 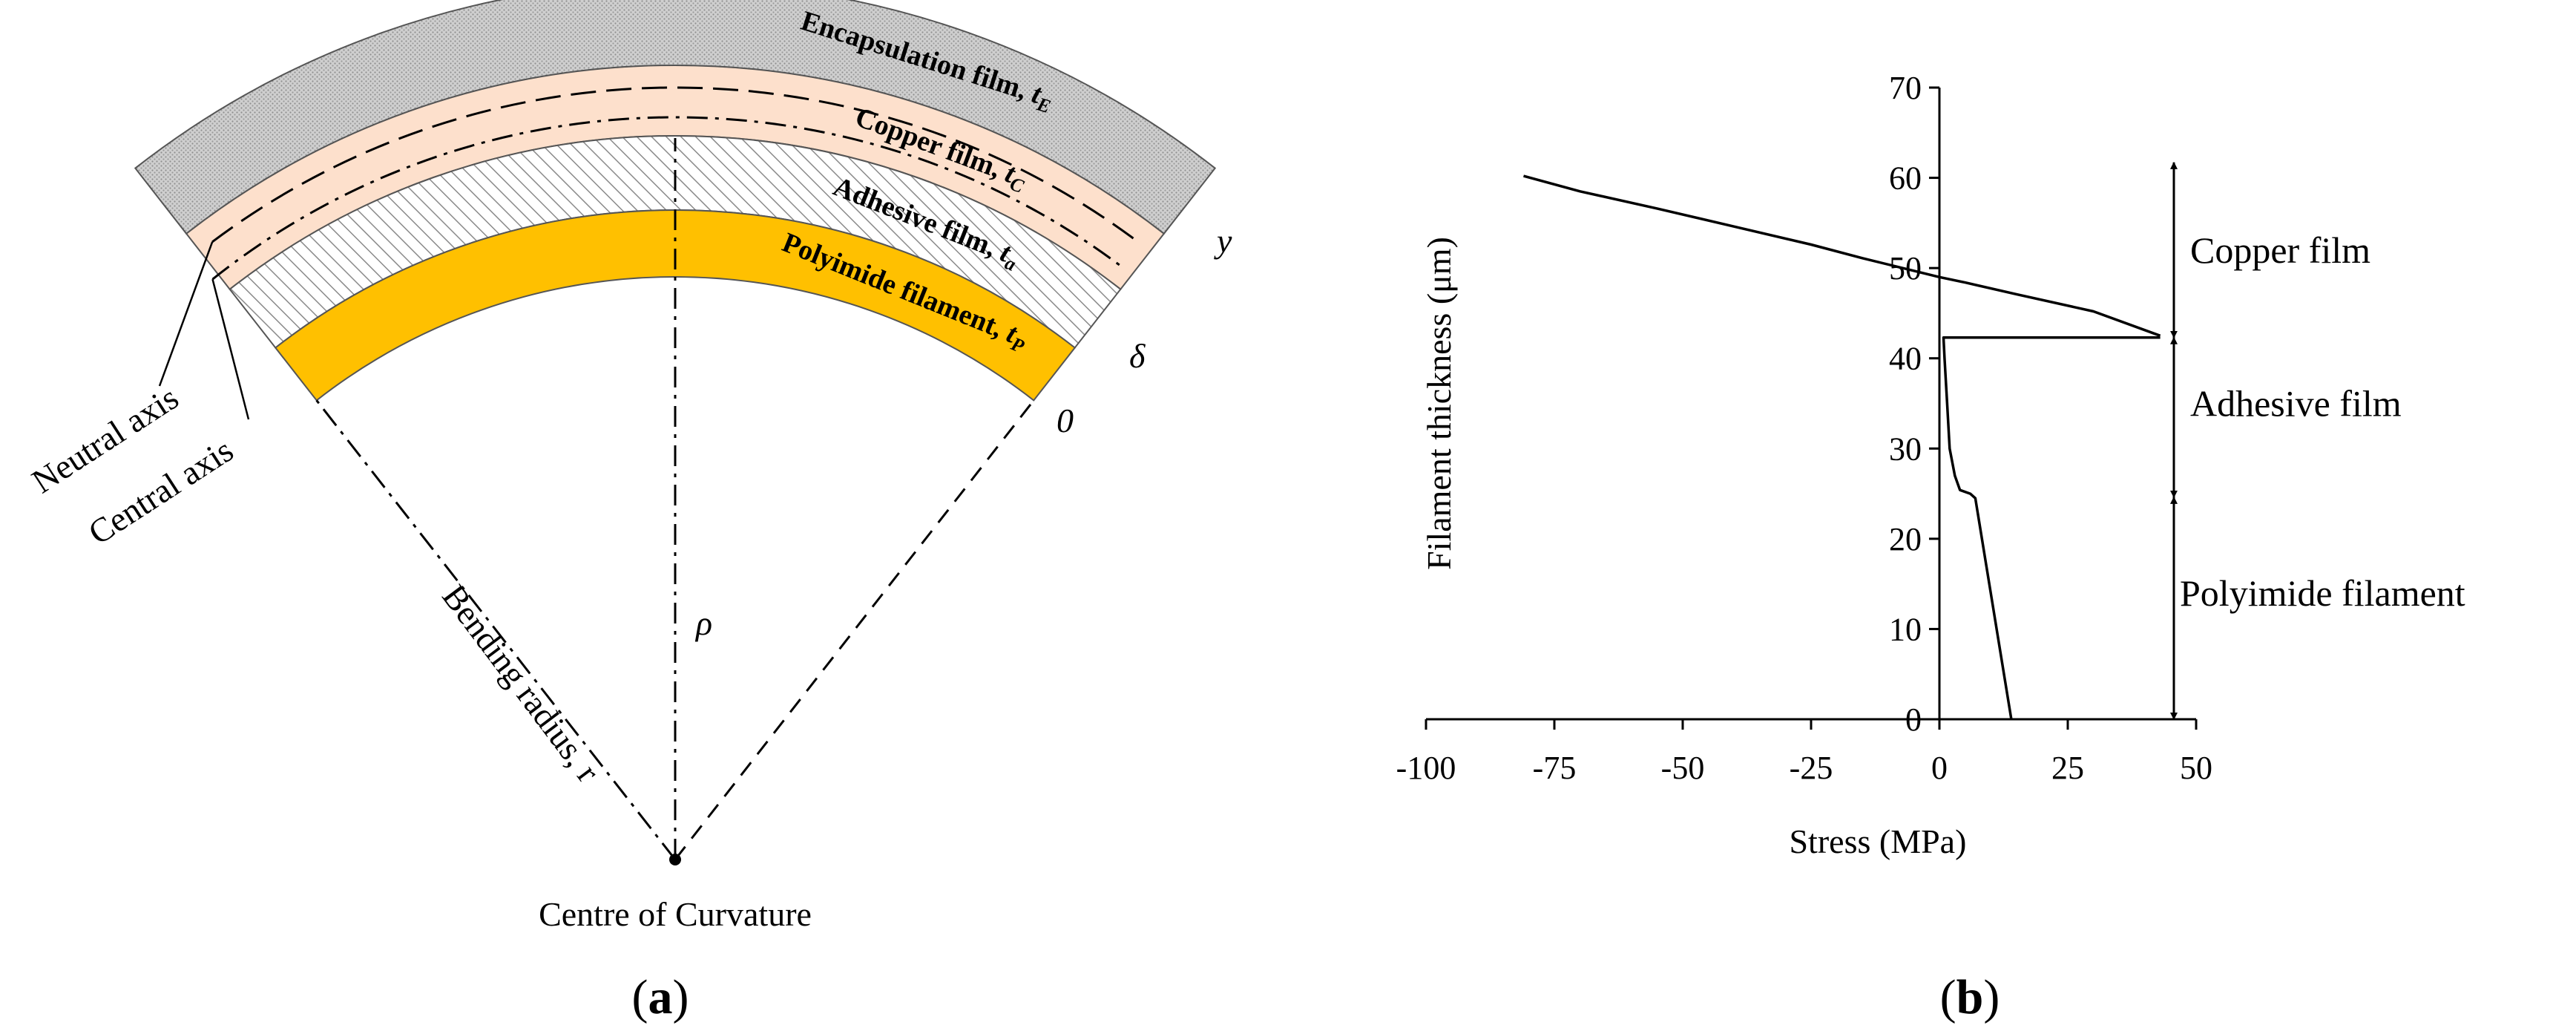 What do you see at coordinates (1939, 768) in the screenshot?
I see `x-tick-label: 0` at bounding box center [1939, 768].